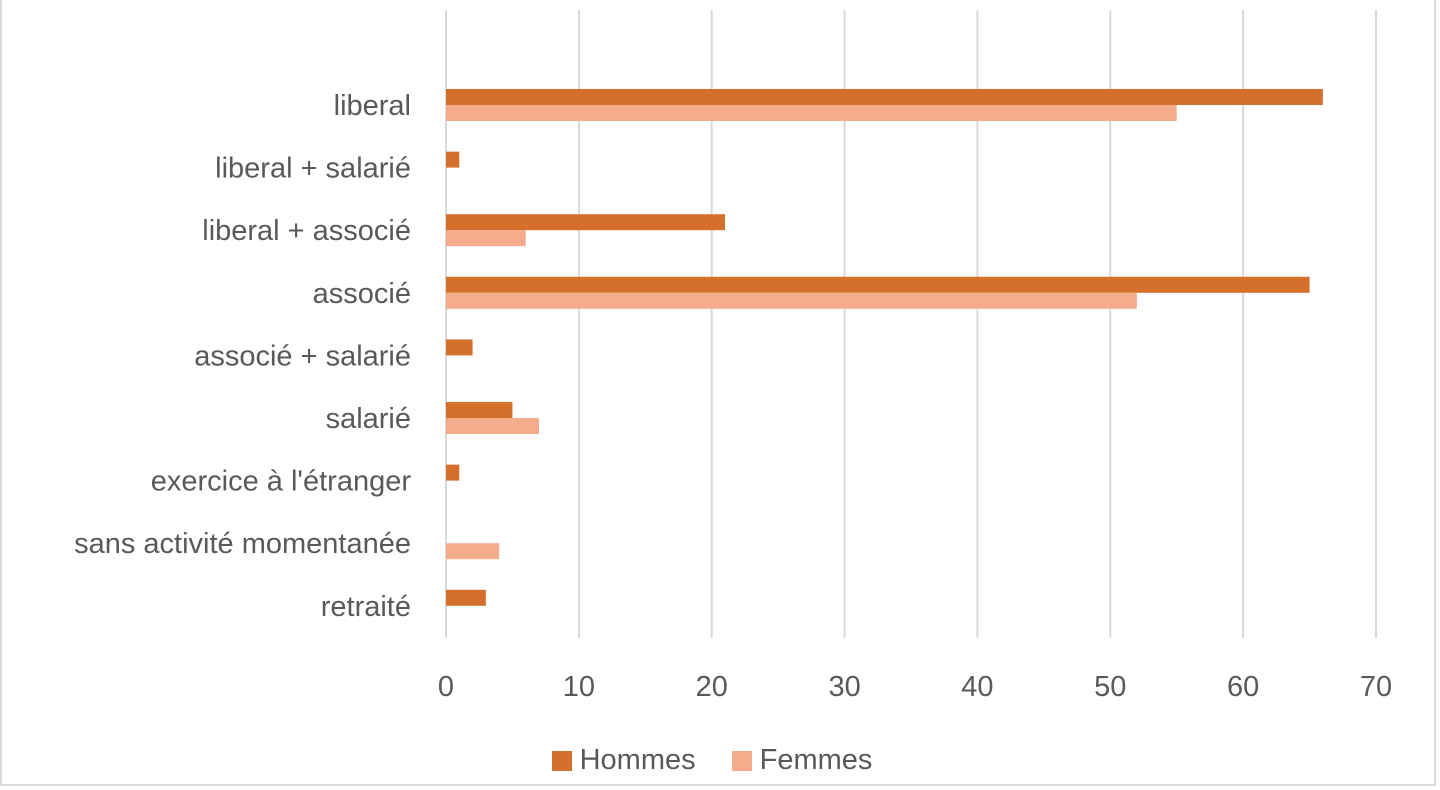 The width and height of the screenshot is (1440, 790). I want to click on legend-swatch-femmes, so click(741, 760).